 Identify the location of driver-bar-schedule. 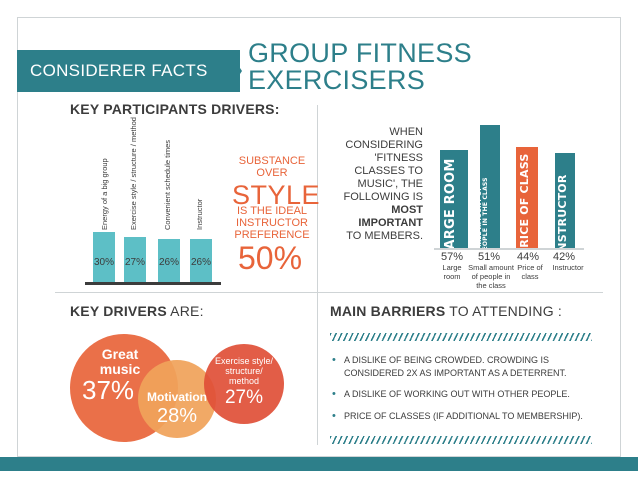
(169, 260).